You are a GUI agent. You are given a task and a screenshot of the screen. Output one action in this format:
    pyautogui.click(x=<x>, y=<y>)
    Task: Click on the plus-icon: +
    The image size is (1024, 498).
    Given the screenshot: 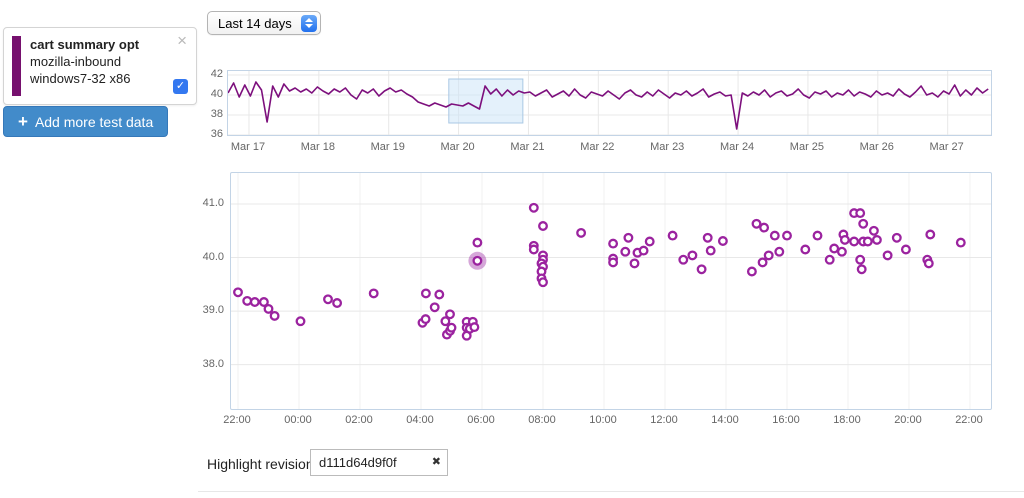 What is the action you would take?
    pyautogui.click(x=23, y=121)
    